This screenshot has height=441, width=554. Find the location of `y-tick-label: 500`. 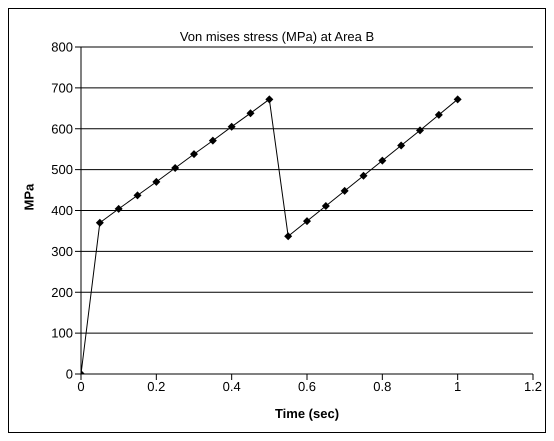

y-tick-label: 500 is located at coordinates (62, 170).